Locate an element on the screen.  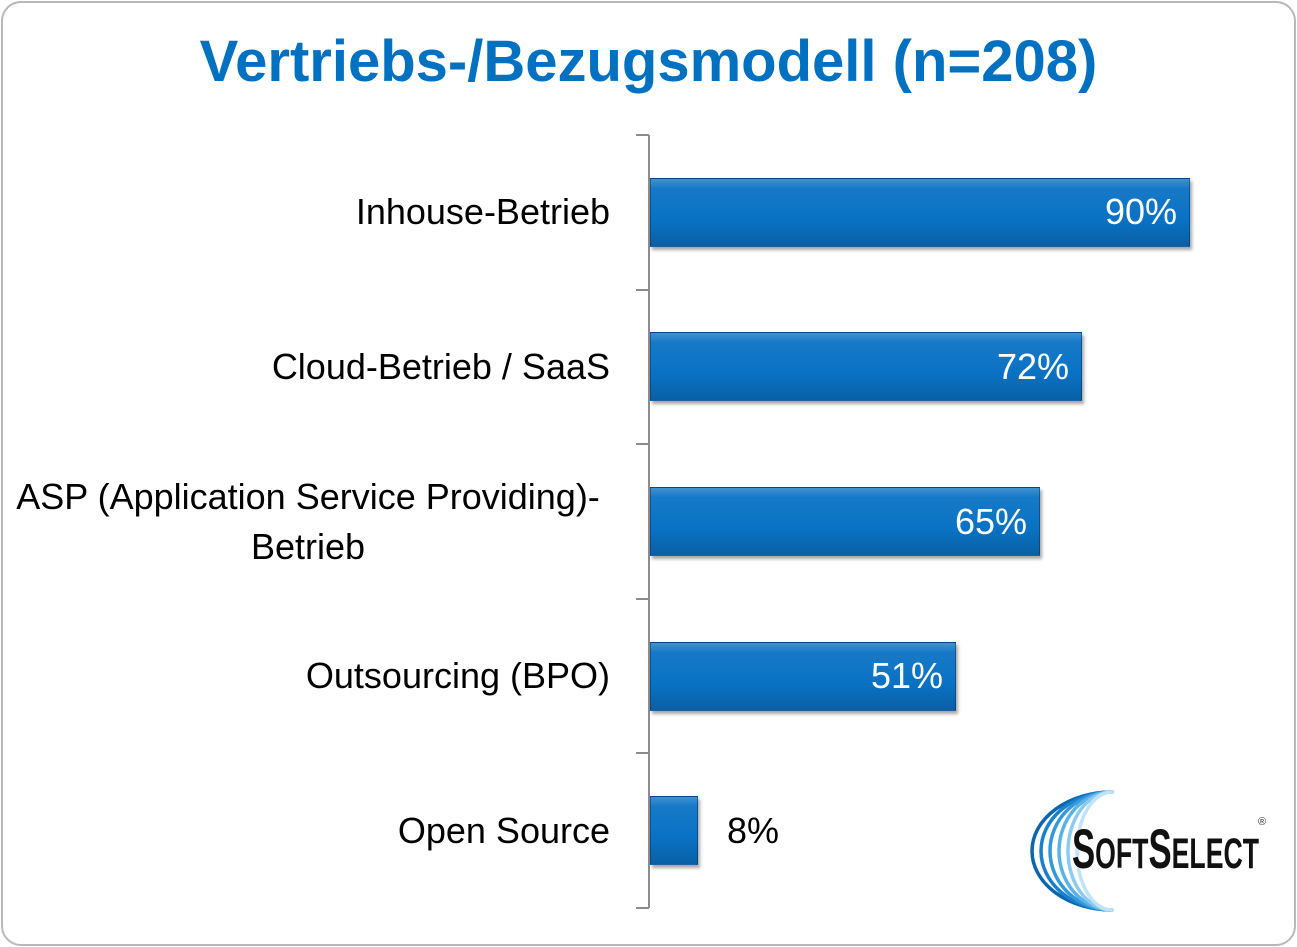
category-label-box: Outsourcing (BPO) is located at coordinates (308, 676).